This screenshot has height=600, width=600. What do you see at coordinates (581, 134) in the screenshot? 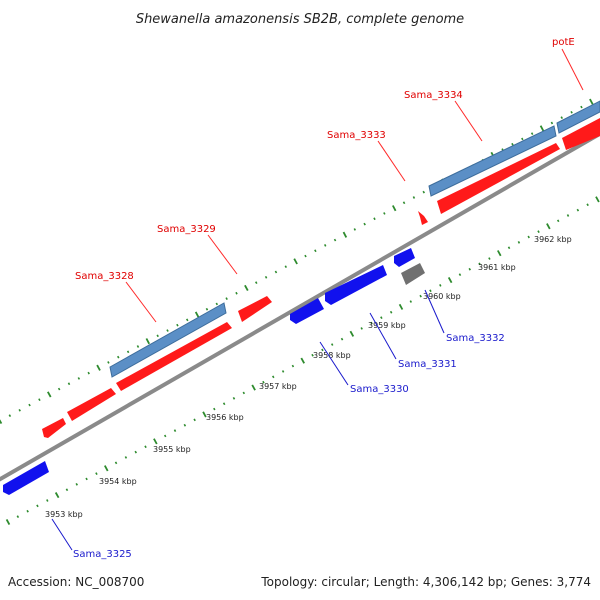
I see `gene-arrow-pote` at bounding box center [581, 134].